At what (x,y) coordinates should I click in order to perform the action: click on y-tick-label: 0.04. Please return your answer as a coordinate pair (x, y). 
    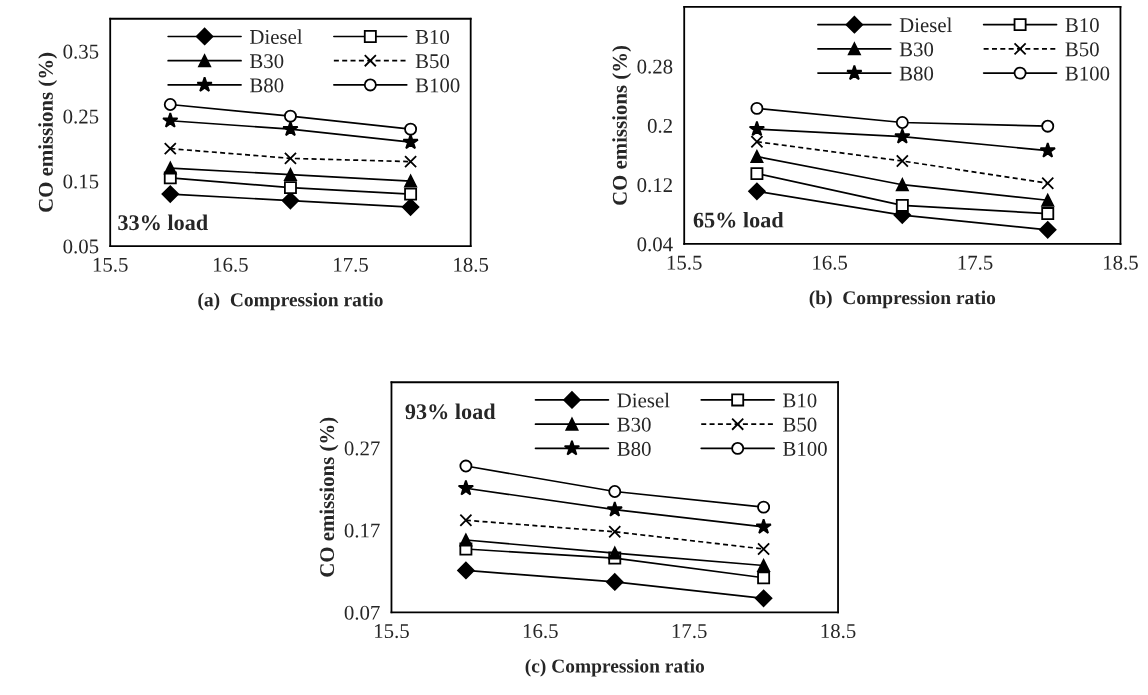
    Looking at the image, I should click on (655, 244).